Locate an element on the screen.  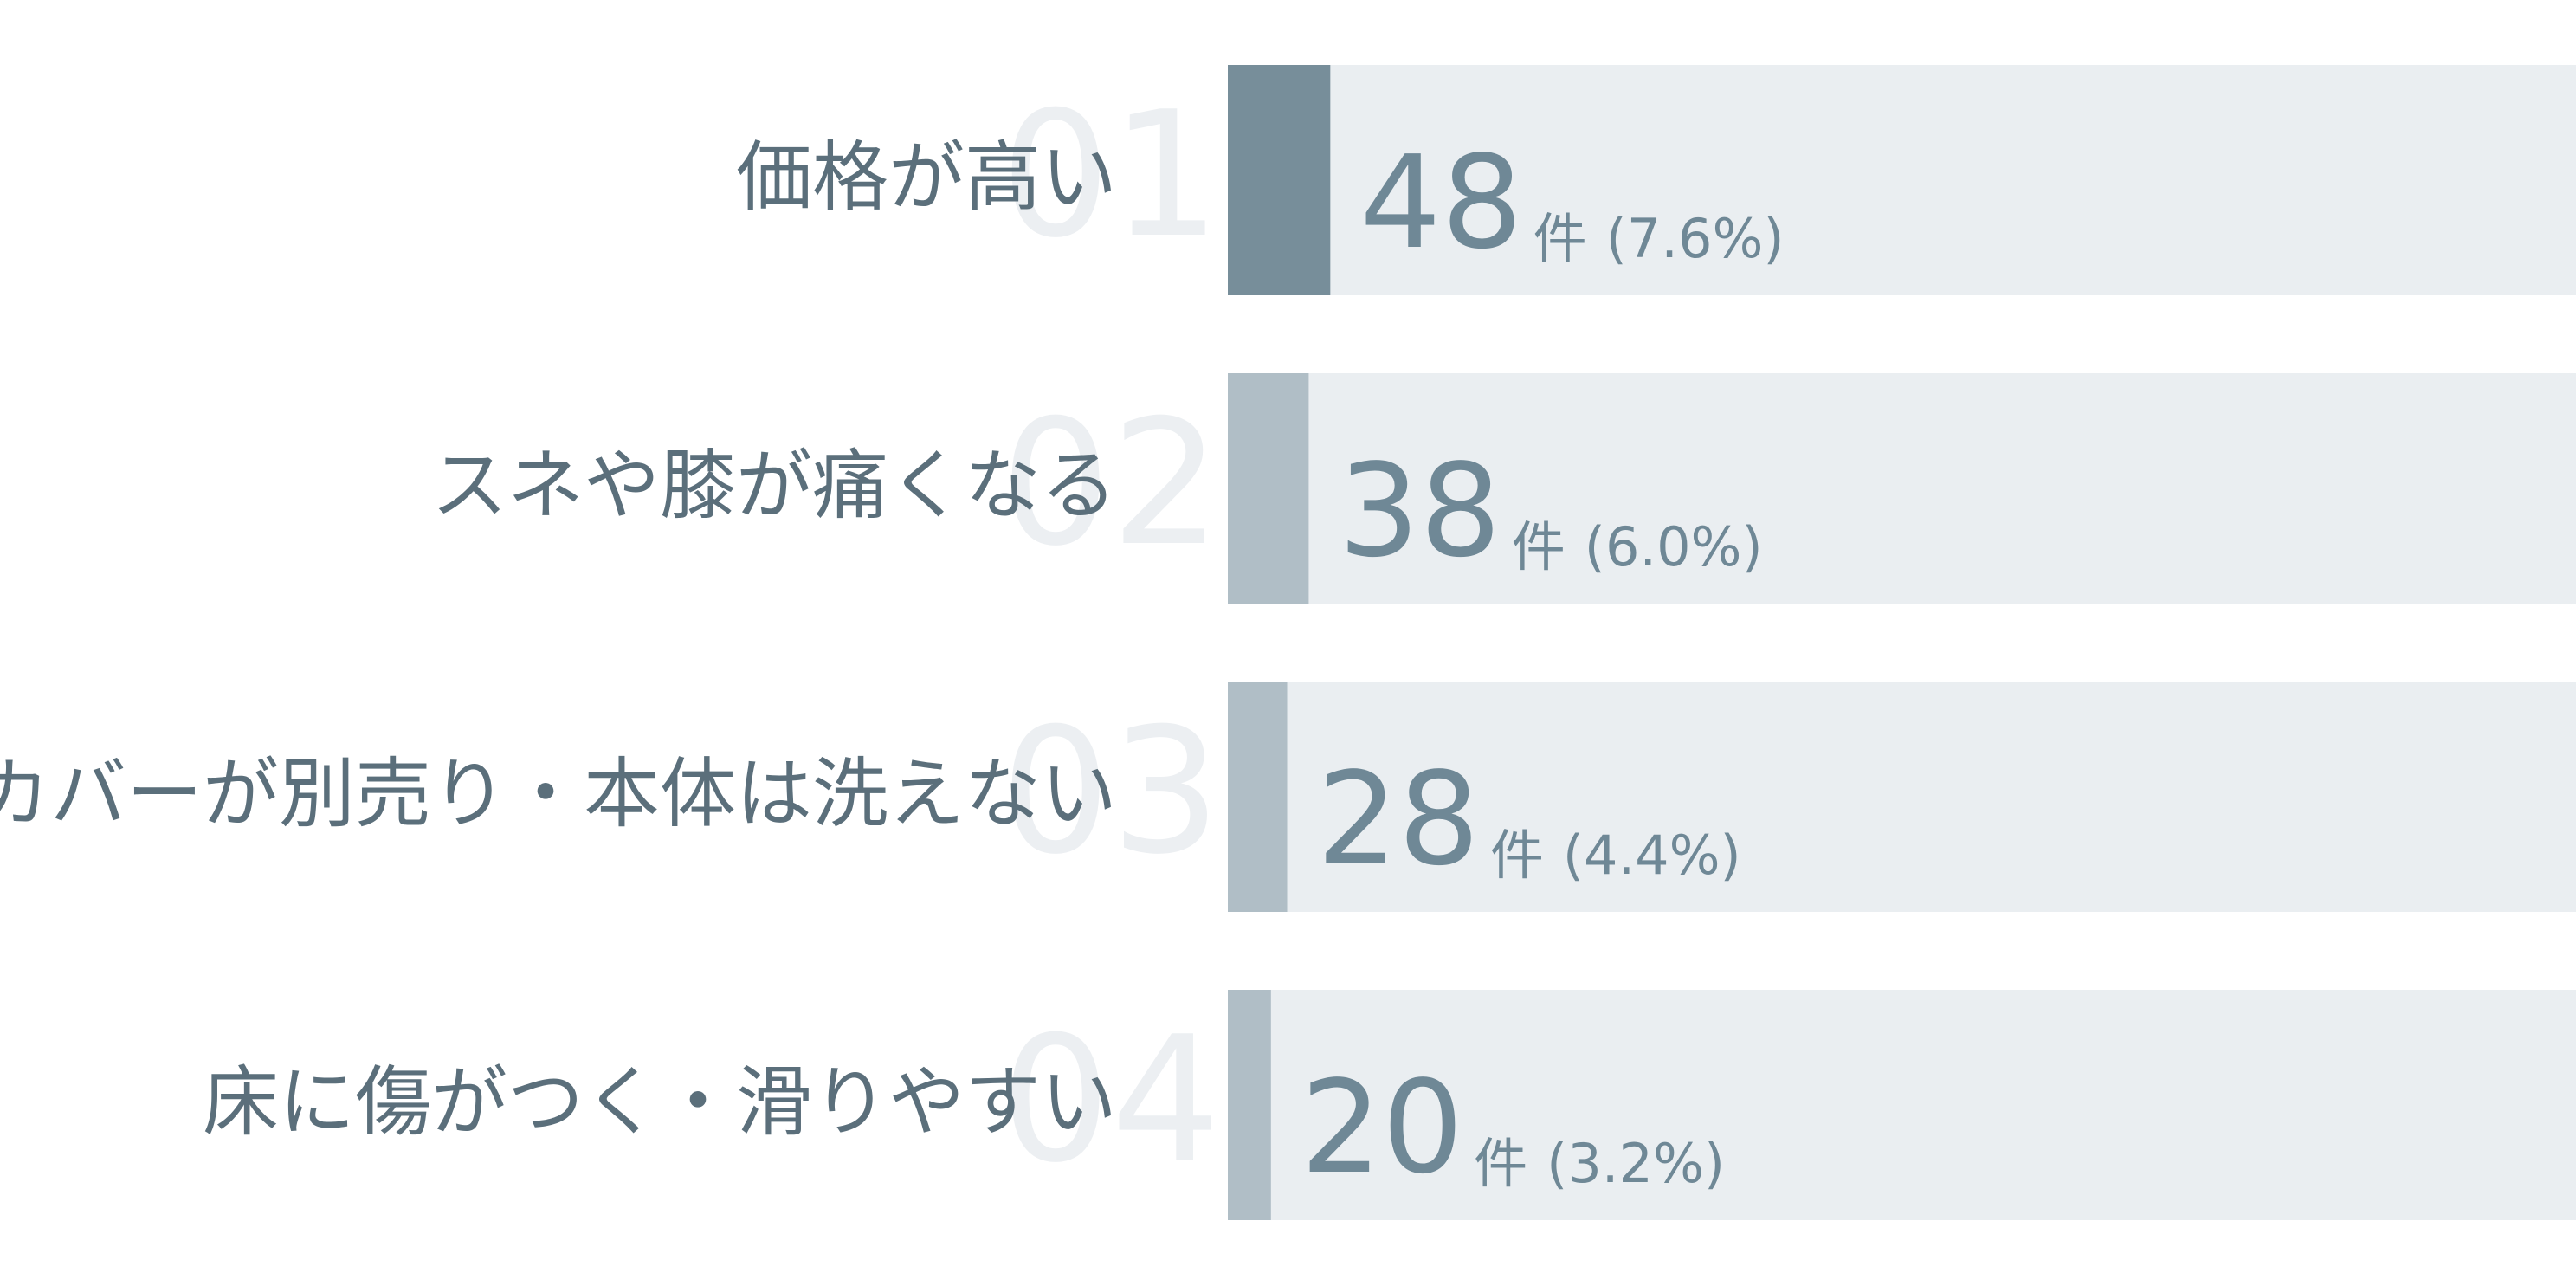
category-label: スネや膝が痛くなる is located at coordinates (774, 485).